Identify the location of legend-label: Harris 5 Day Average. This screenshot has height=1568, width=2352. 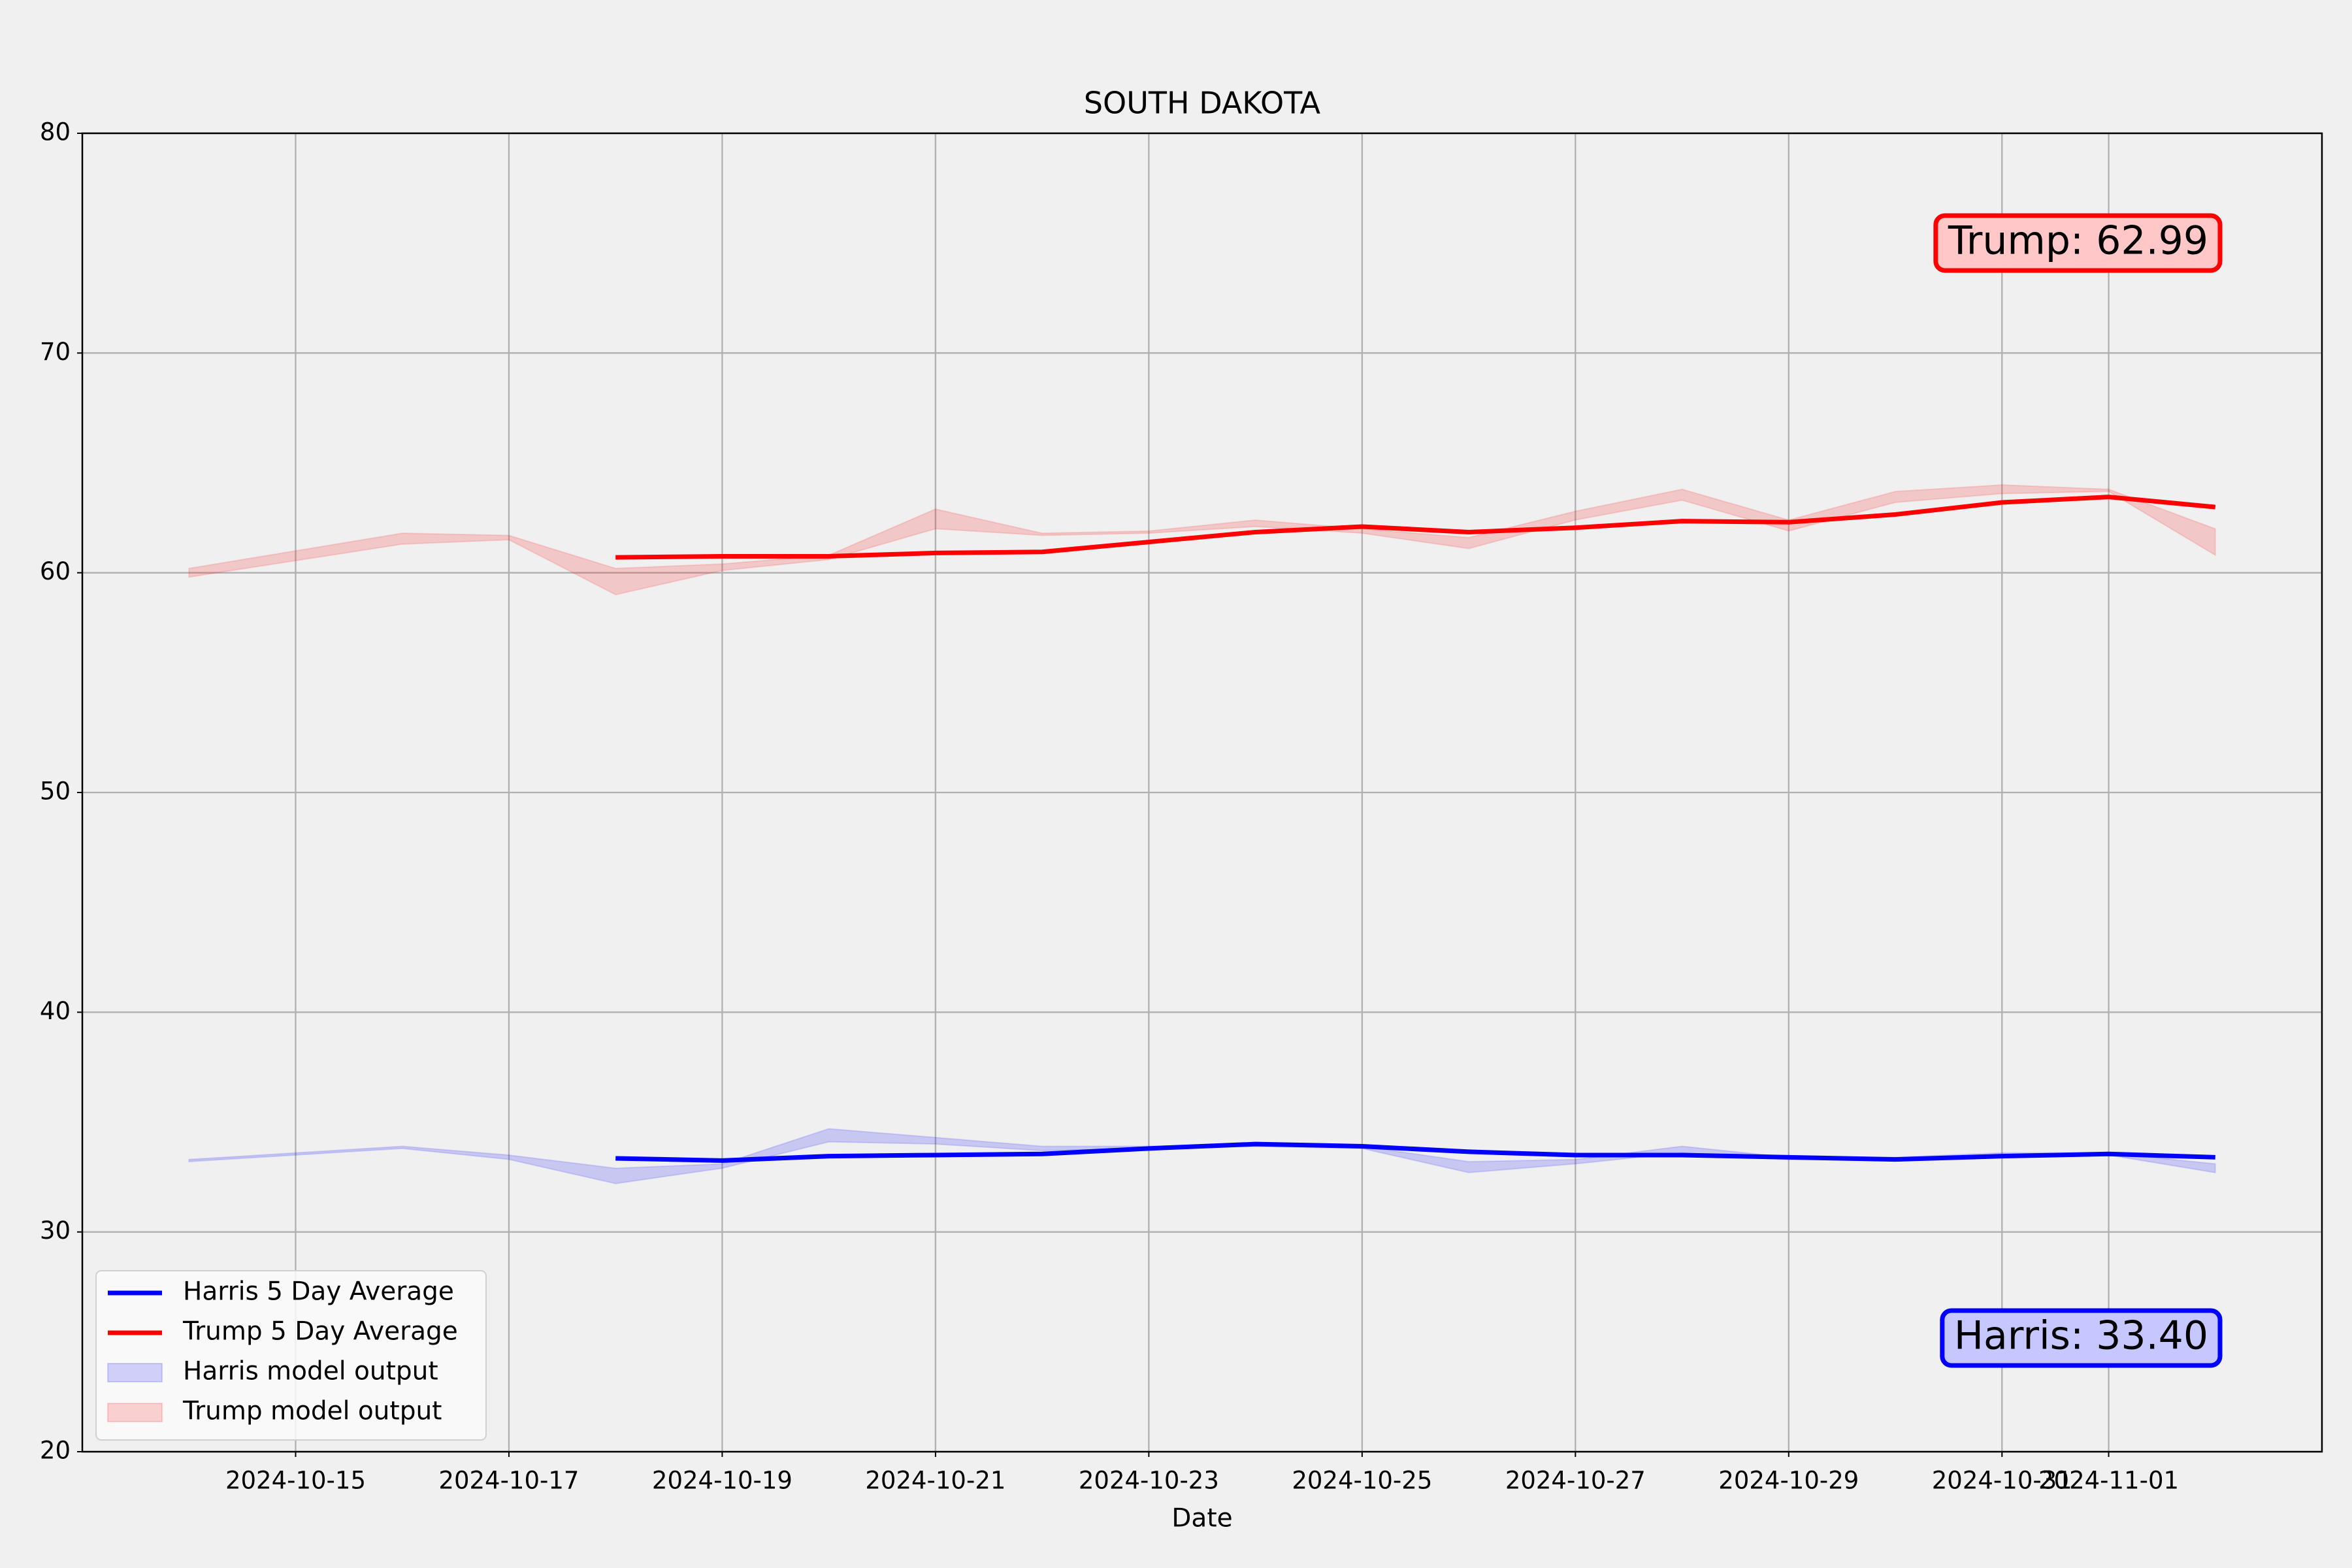
(318, 1292).